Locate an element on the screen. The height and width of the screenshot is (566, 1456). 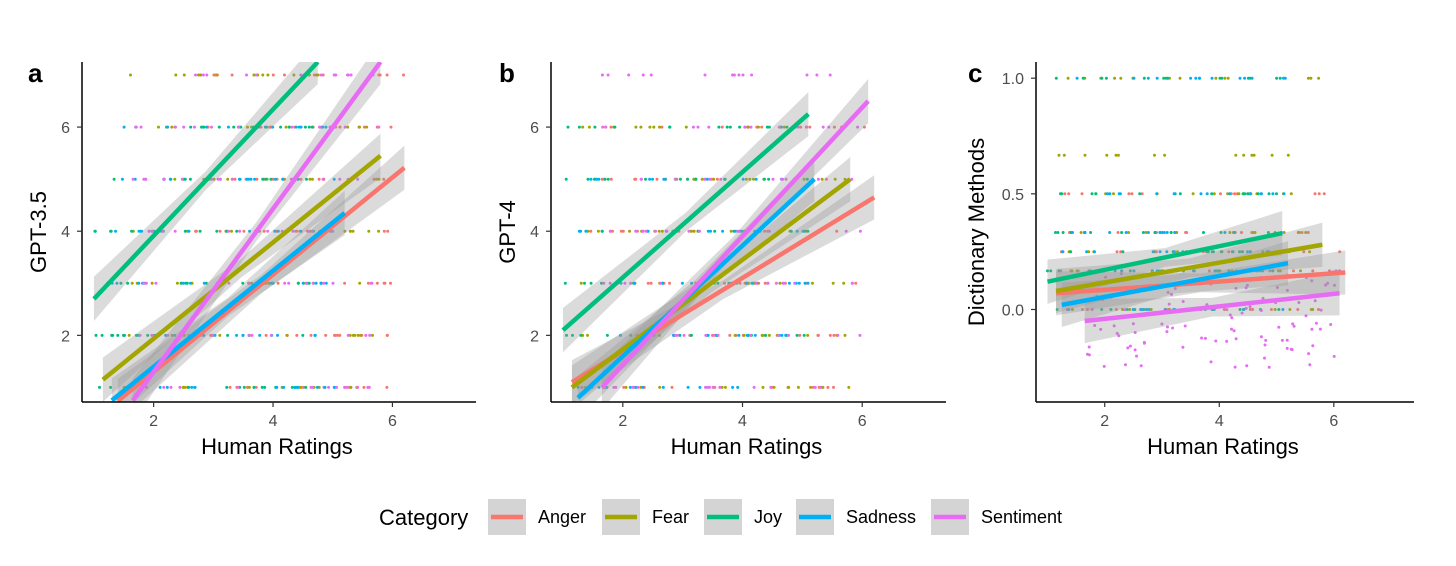
fit-line-sentiment is located at coordinates (256, 232).